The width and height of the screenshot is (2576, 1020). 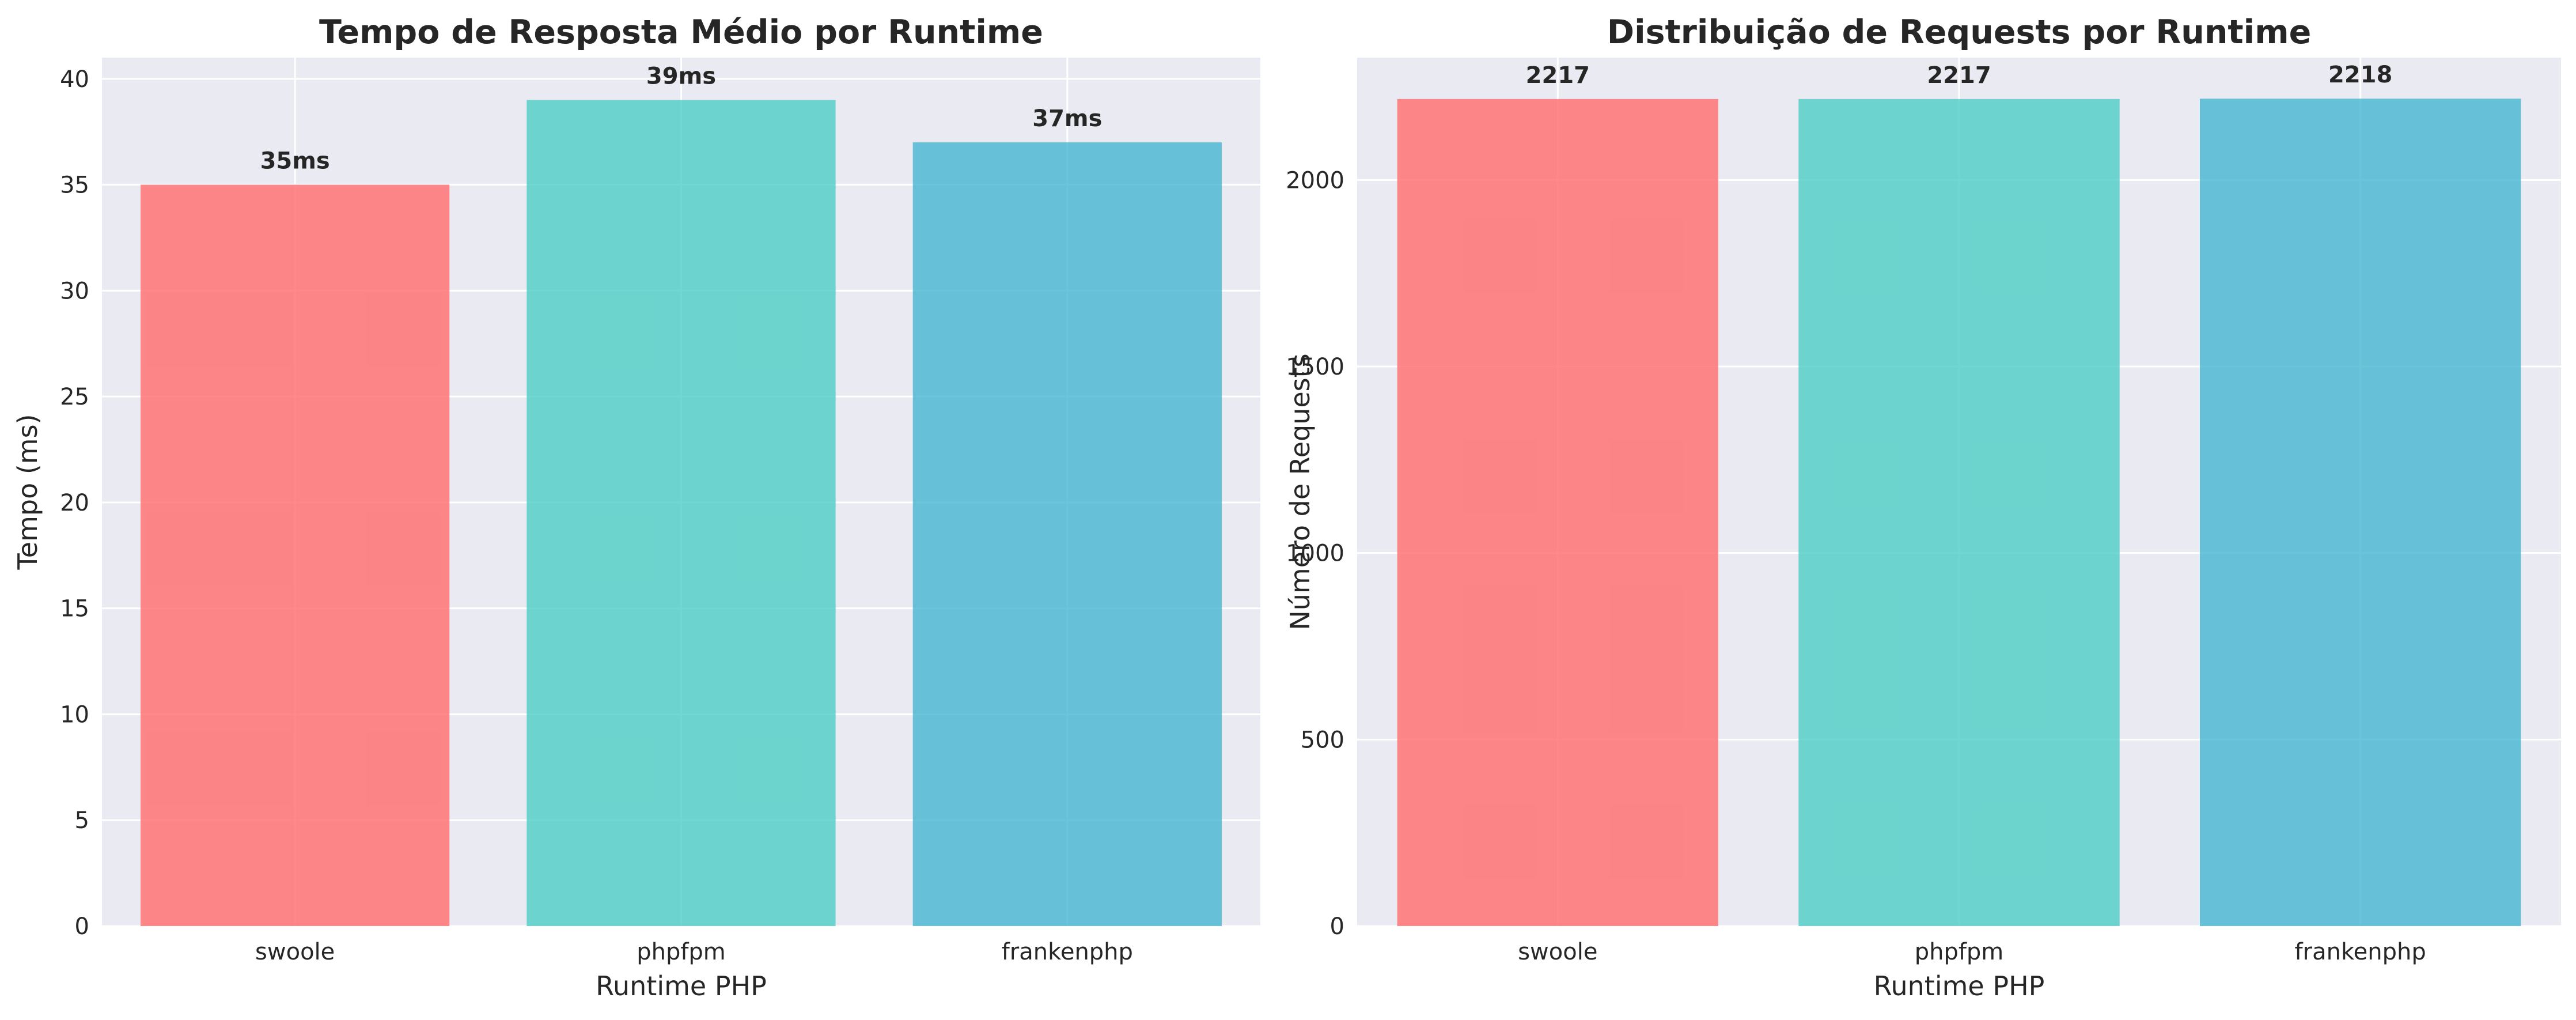 I want to click on y-tick-label: 30, so click(x=74, y=291).